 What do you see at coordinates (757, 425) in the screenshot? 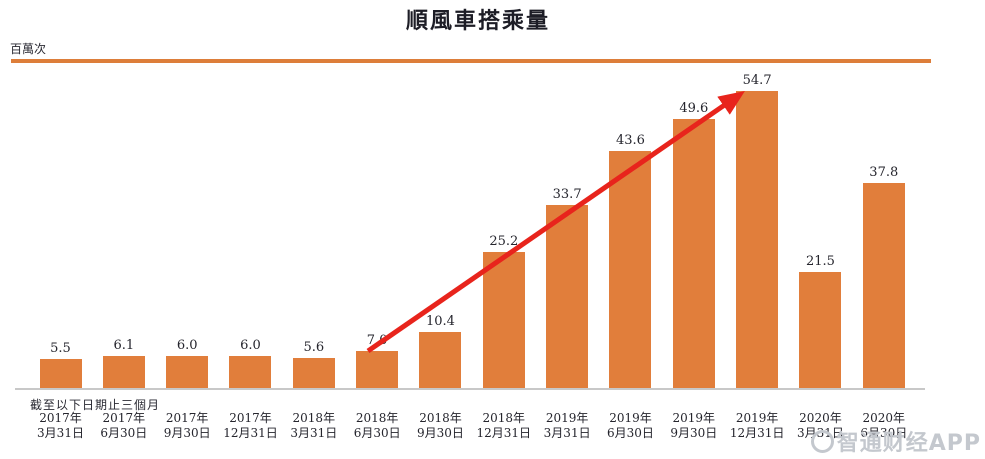
I see `x-tick-label: 2019年 12月31日` at bounding box center [757, 425].